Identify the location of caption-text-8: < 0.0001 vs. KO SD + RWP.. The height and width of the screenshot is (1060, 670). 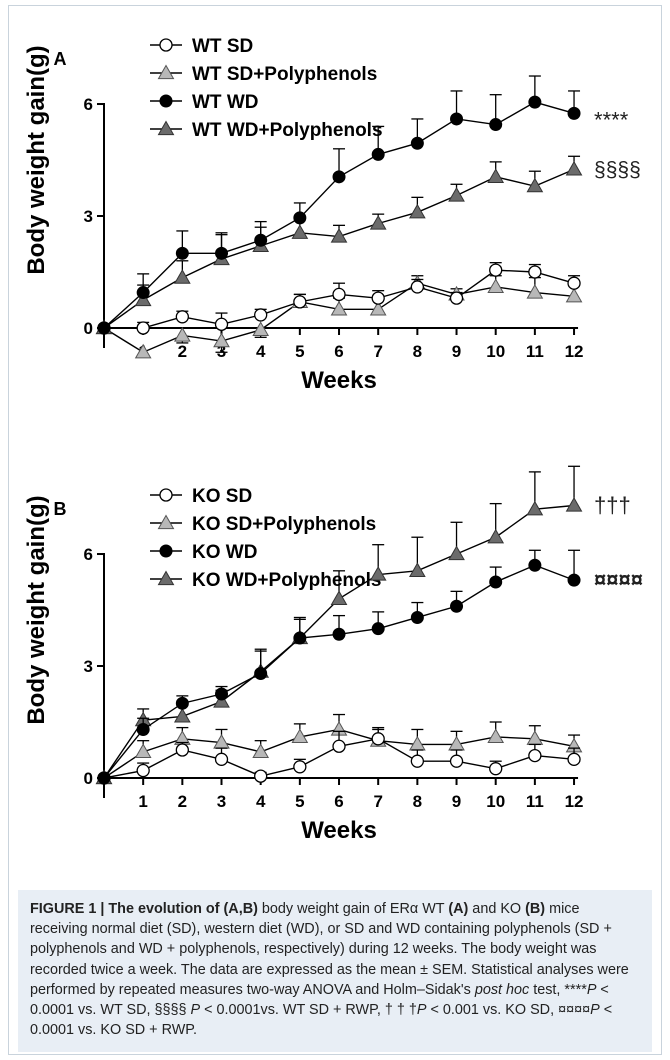
(321, 1020).